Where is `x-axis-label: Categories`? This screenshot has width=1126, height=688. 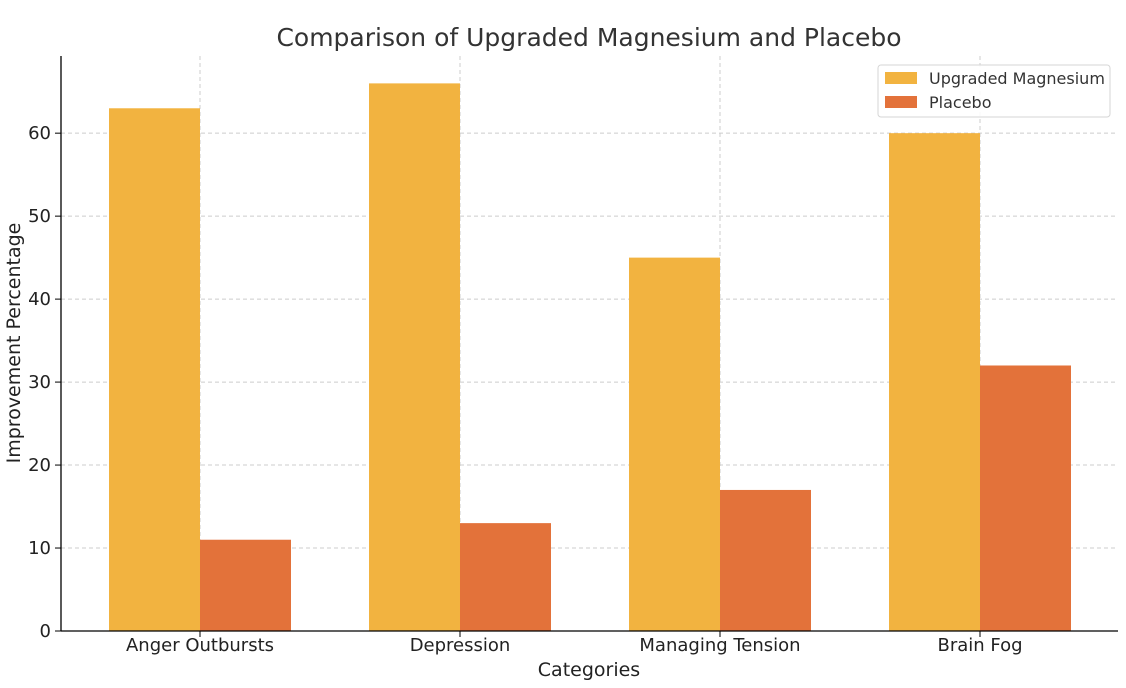 x-axis-label: Categories is located at coordinates (589, 670).